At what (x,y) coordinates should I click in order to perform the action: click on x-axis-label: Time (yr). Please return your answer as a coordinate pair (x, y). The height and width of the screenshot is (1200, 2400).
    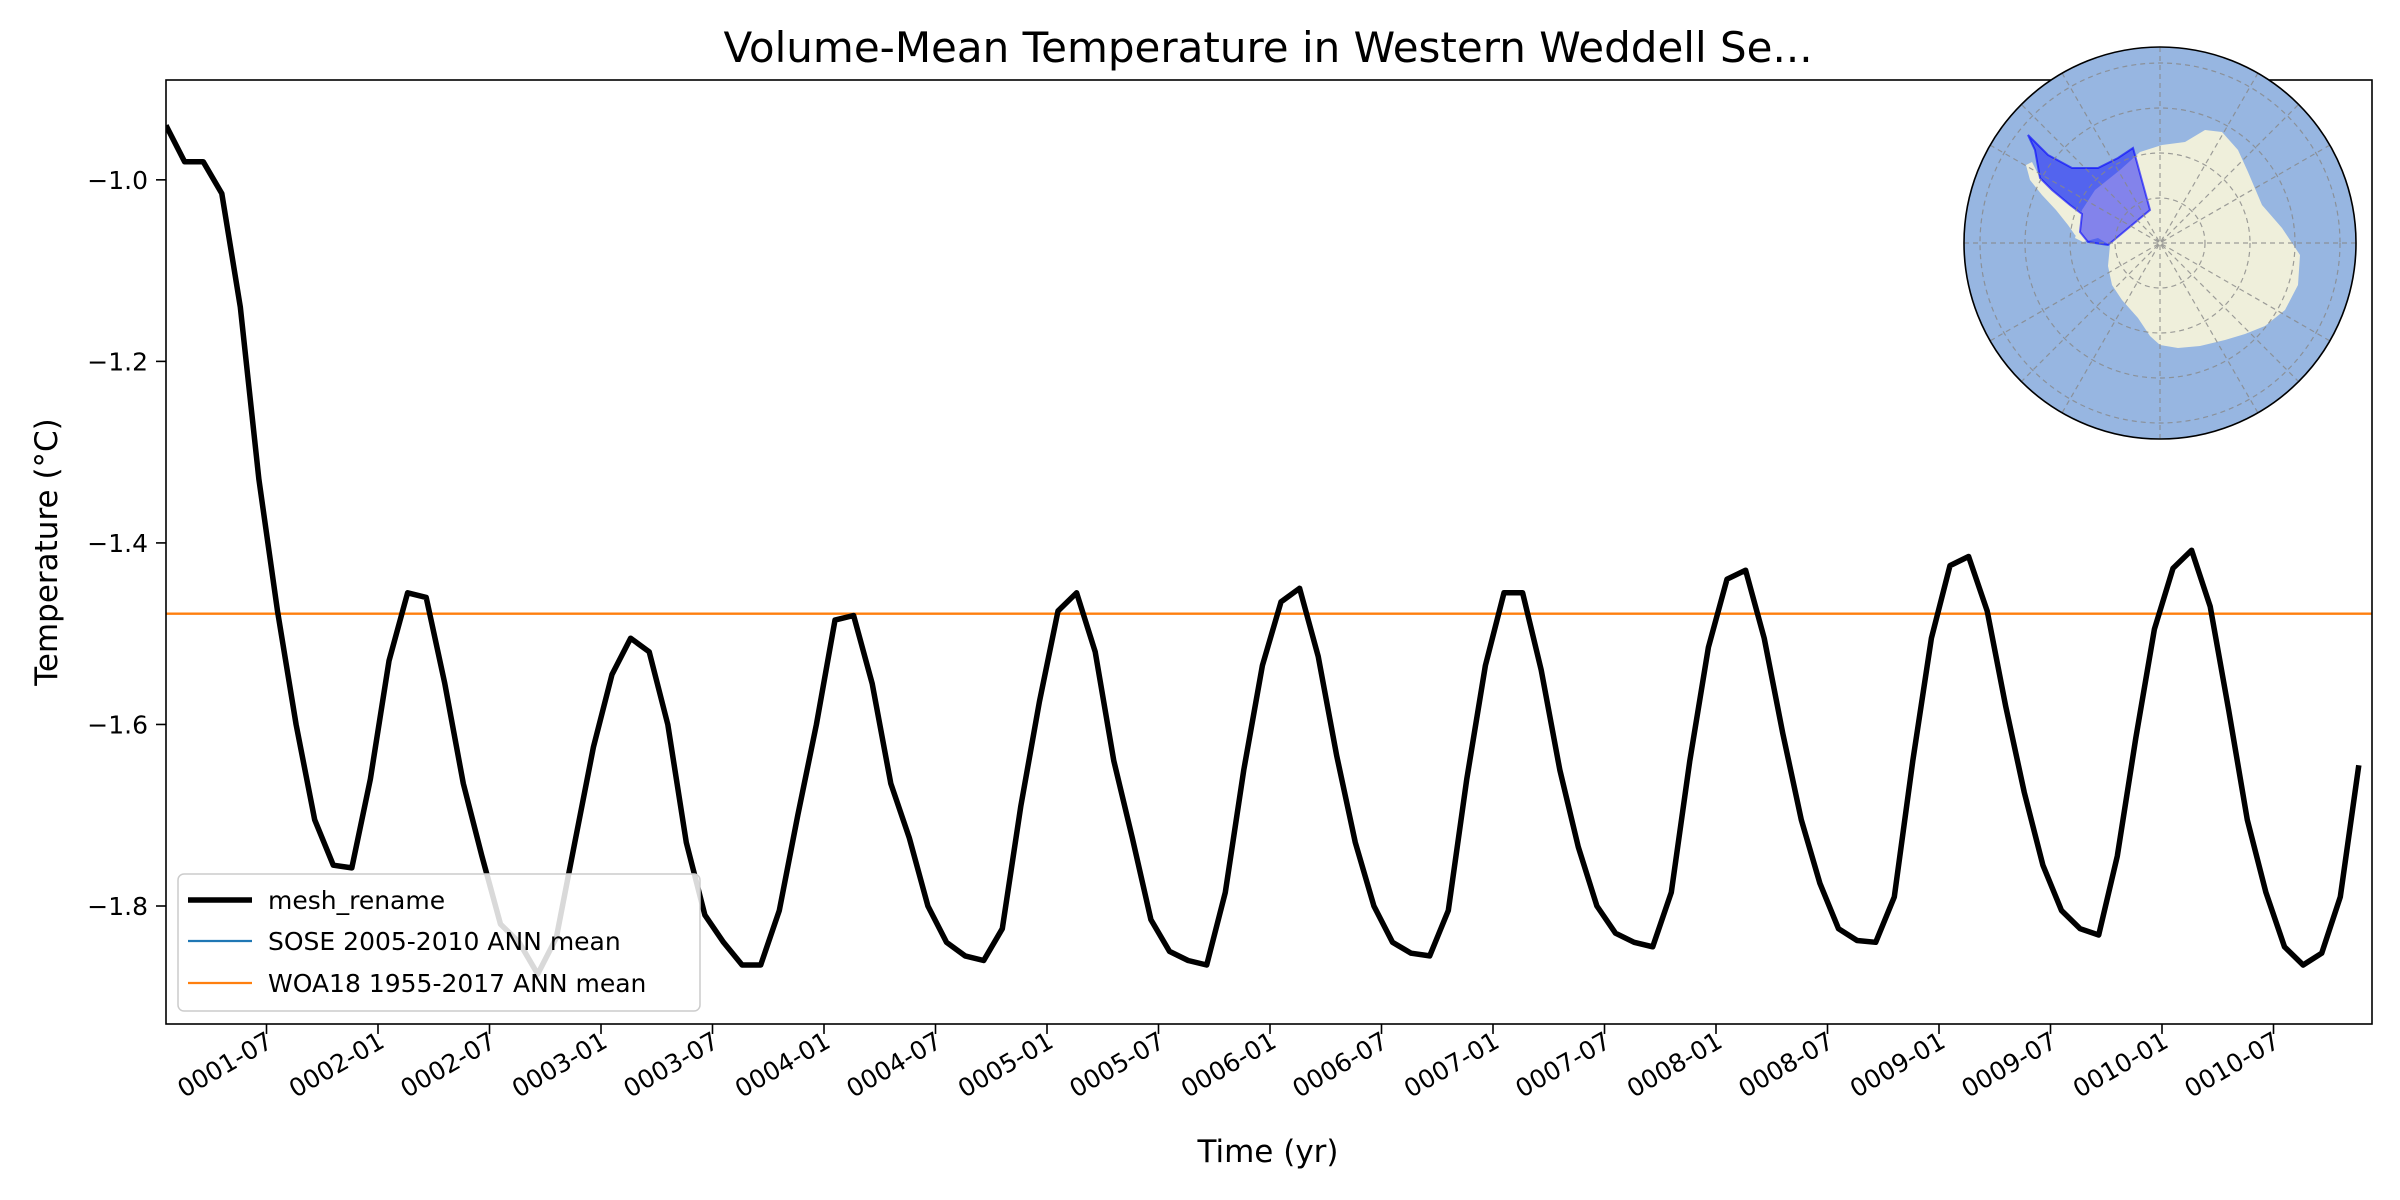
    Looking at the image, I should click on (1268, 1152).